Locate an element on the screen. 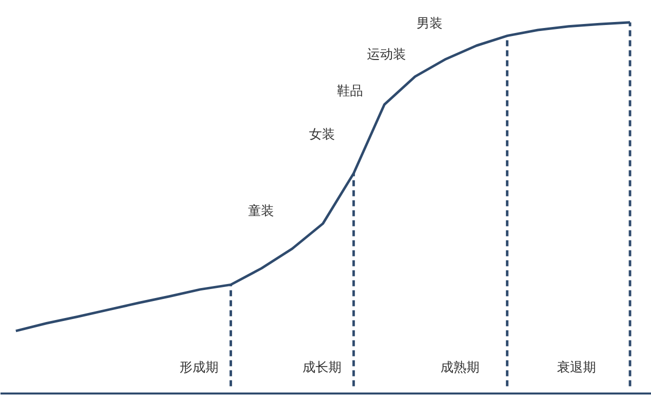 Image resolution: width=651 pixels, height=401 pixels. annotation: 运动装 is located at coordinates (386, 55).